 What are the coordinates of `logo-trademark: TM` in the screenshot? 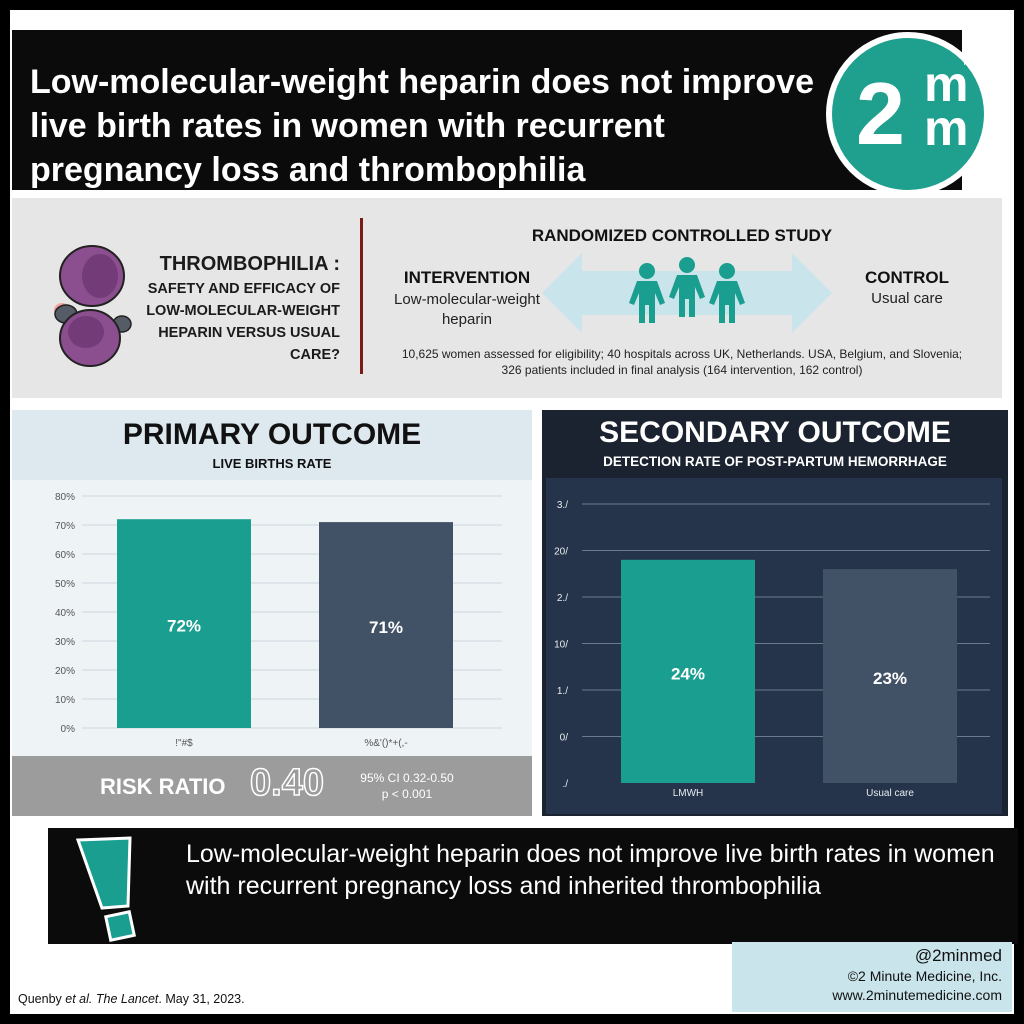 It's located at (968, 62).